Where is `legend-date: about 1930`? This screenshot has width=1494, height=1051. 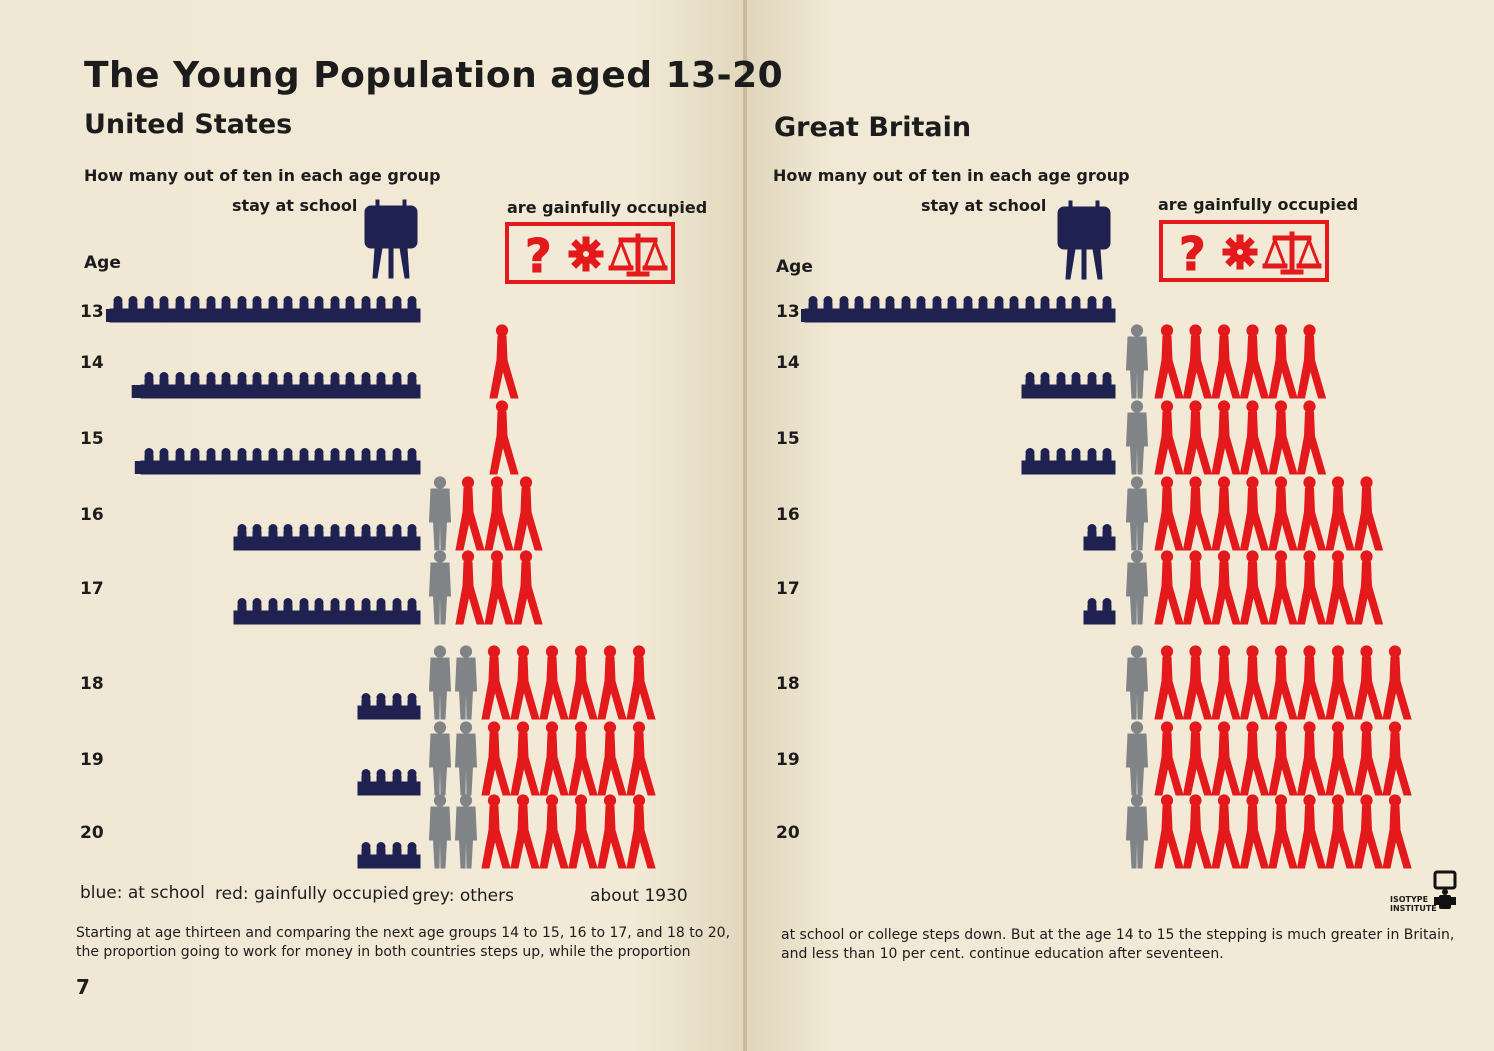
legend-date: about 1930 is located at coordinates (639, 896).